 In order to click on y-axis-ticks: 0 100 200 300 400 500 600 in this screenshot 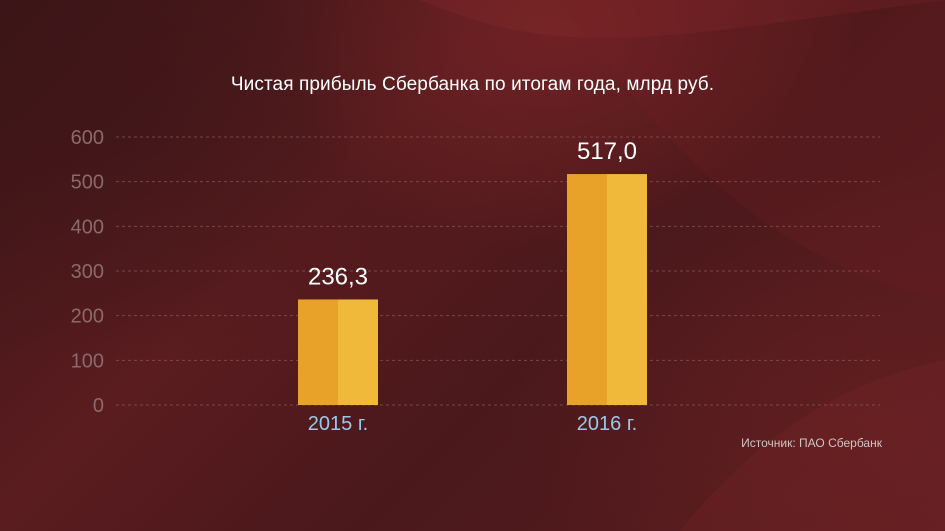, I will do `click(87, 272)`.